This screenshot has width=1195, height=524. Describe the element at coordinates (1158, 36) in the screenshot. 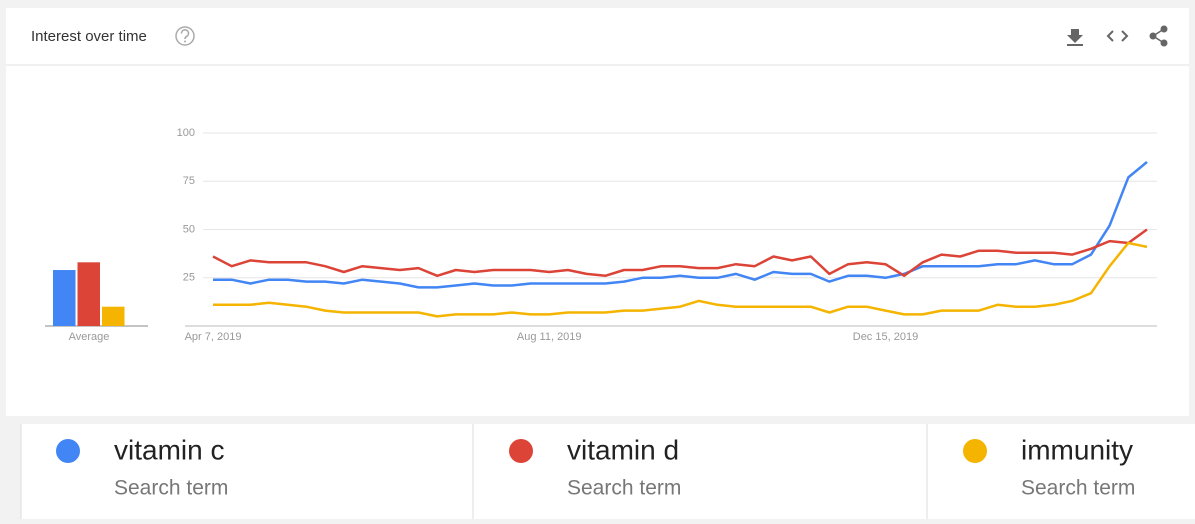

I see `share-icon` at that location.